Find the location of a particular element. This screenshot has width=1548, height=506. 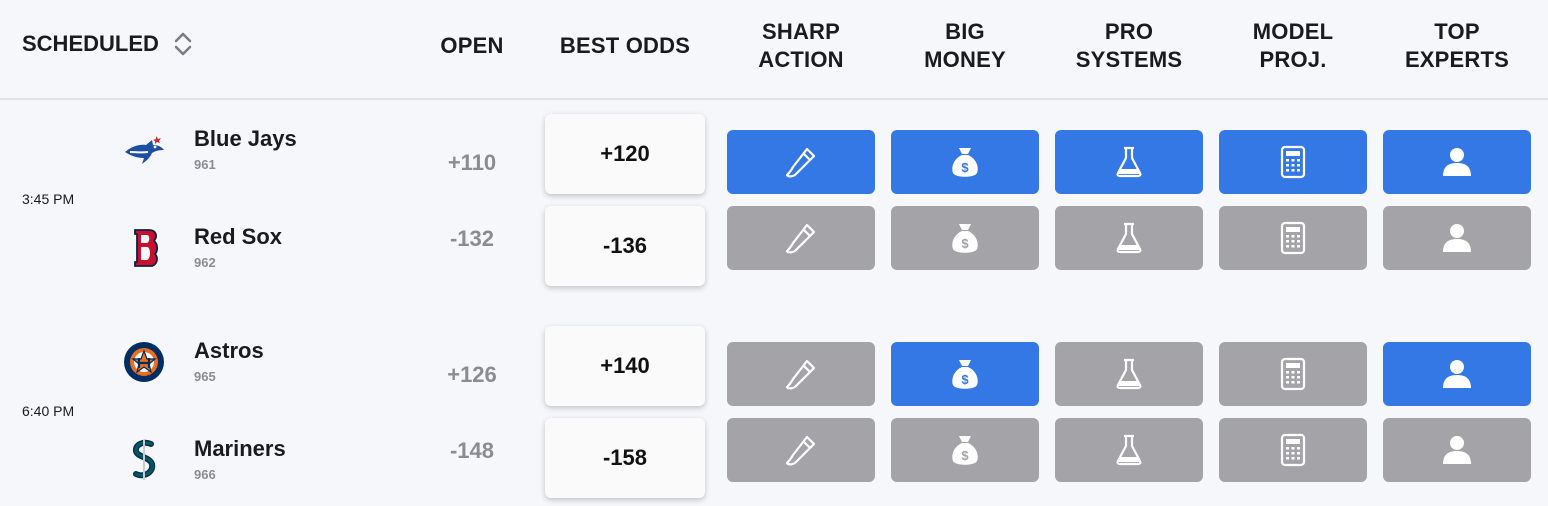

model-proj-header-line1: MODEL is located at coordinates (1293, 31).